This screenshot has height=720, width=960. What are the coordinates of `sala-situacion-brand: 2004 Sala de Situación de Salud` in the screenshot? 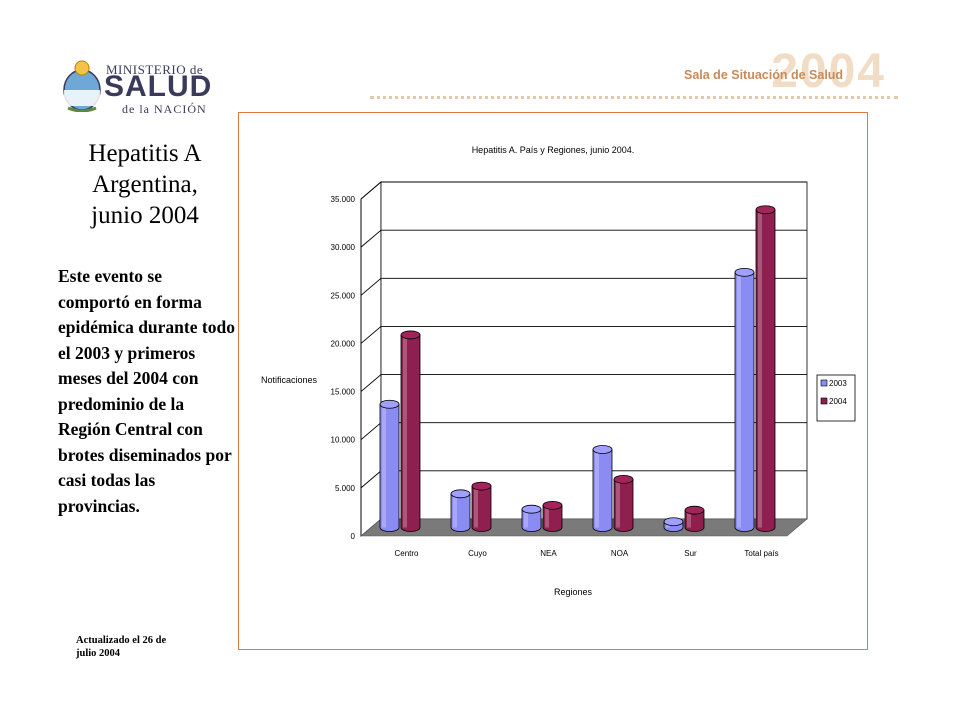 It's located at (634, 74).